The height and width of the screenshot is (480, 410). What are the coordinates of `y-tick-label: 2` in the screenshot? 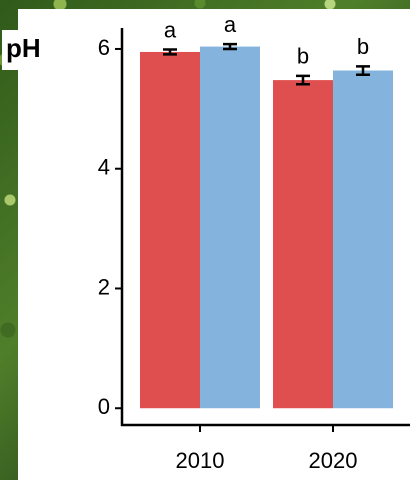 It's located at (104, 286).